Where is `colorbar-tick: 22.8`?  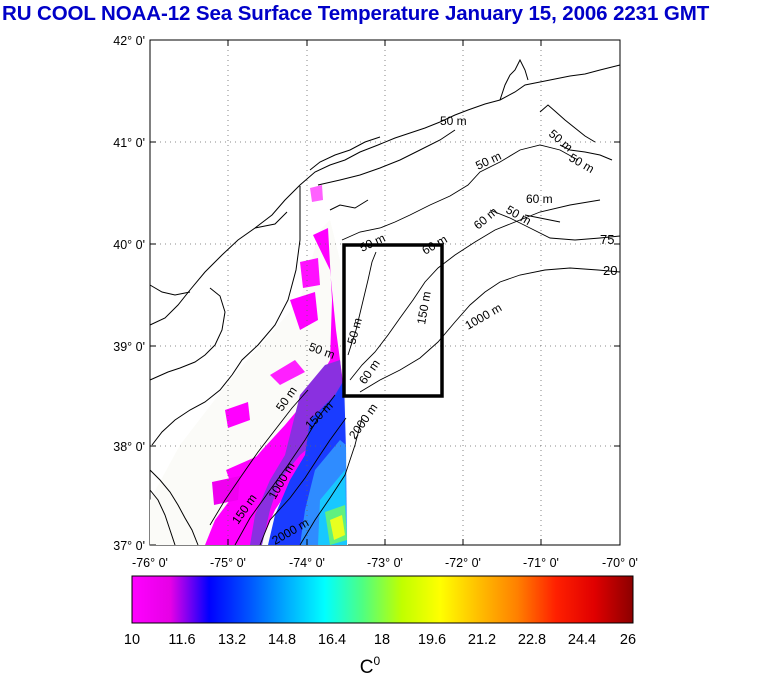
colorbar-tick: 22.8 is located at coordinates (532, 640).